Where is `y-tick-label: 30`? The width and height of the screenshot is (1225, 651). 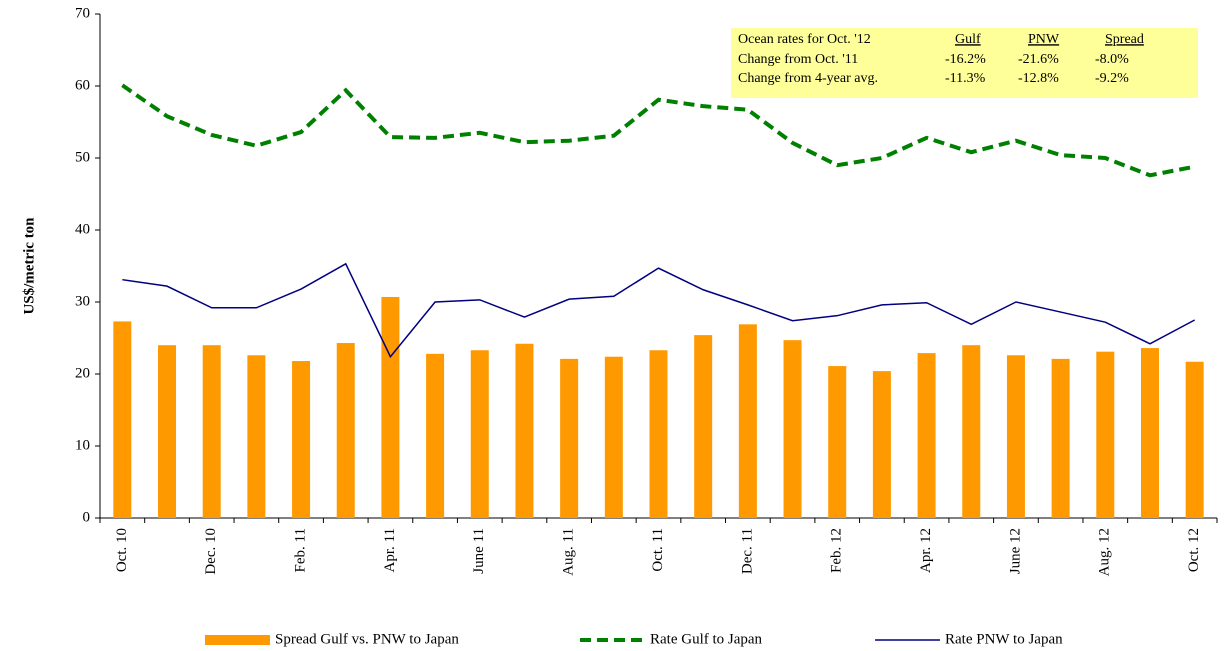
y-tick-label: 30 is located at coordinates (82, 301).